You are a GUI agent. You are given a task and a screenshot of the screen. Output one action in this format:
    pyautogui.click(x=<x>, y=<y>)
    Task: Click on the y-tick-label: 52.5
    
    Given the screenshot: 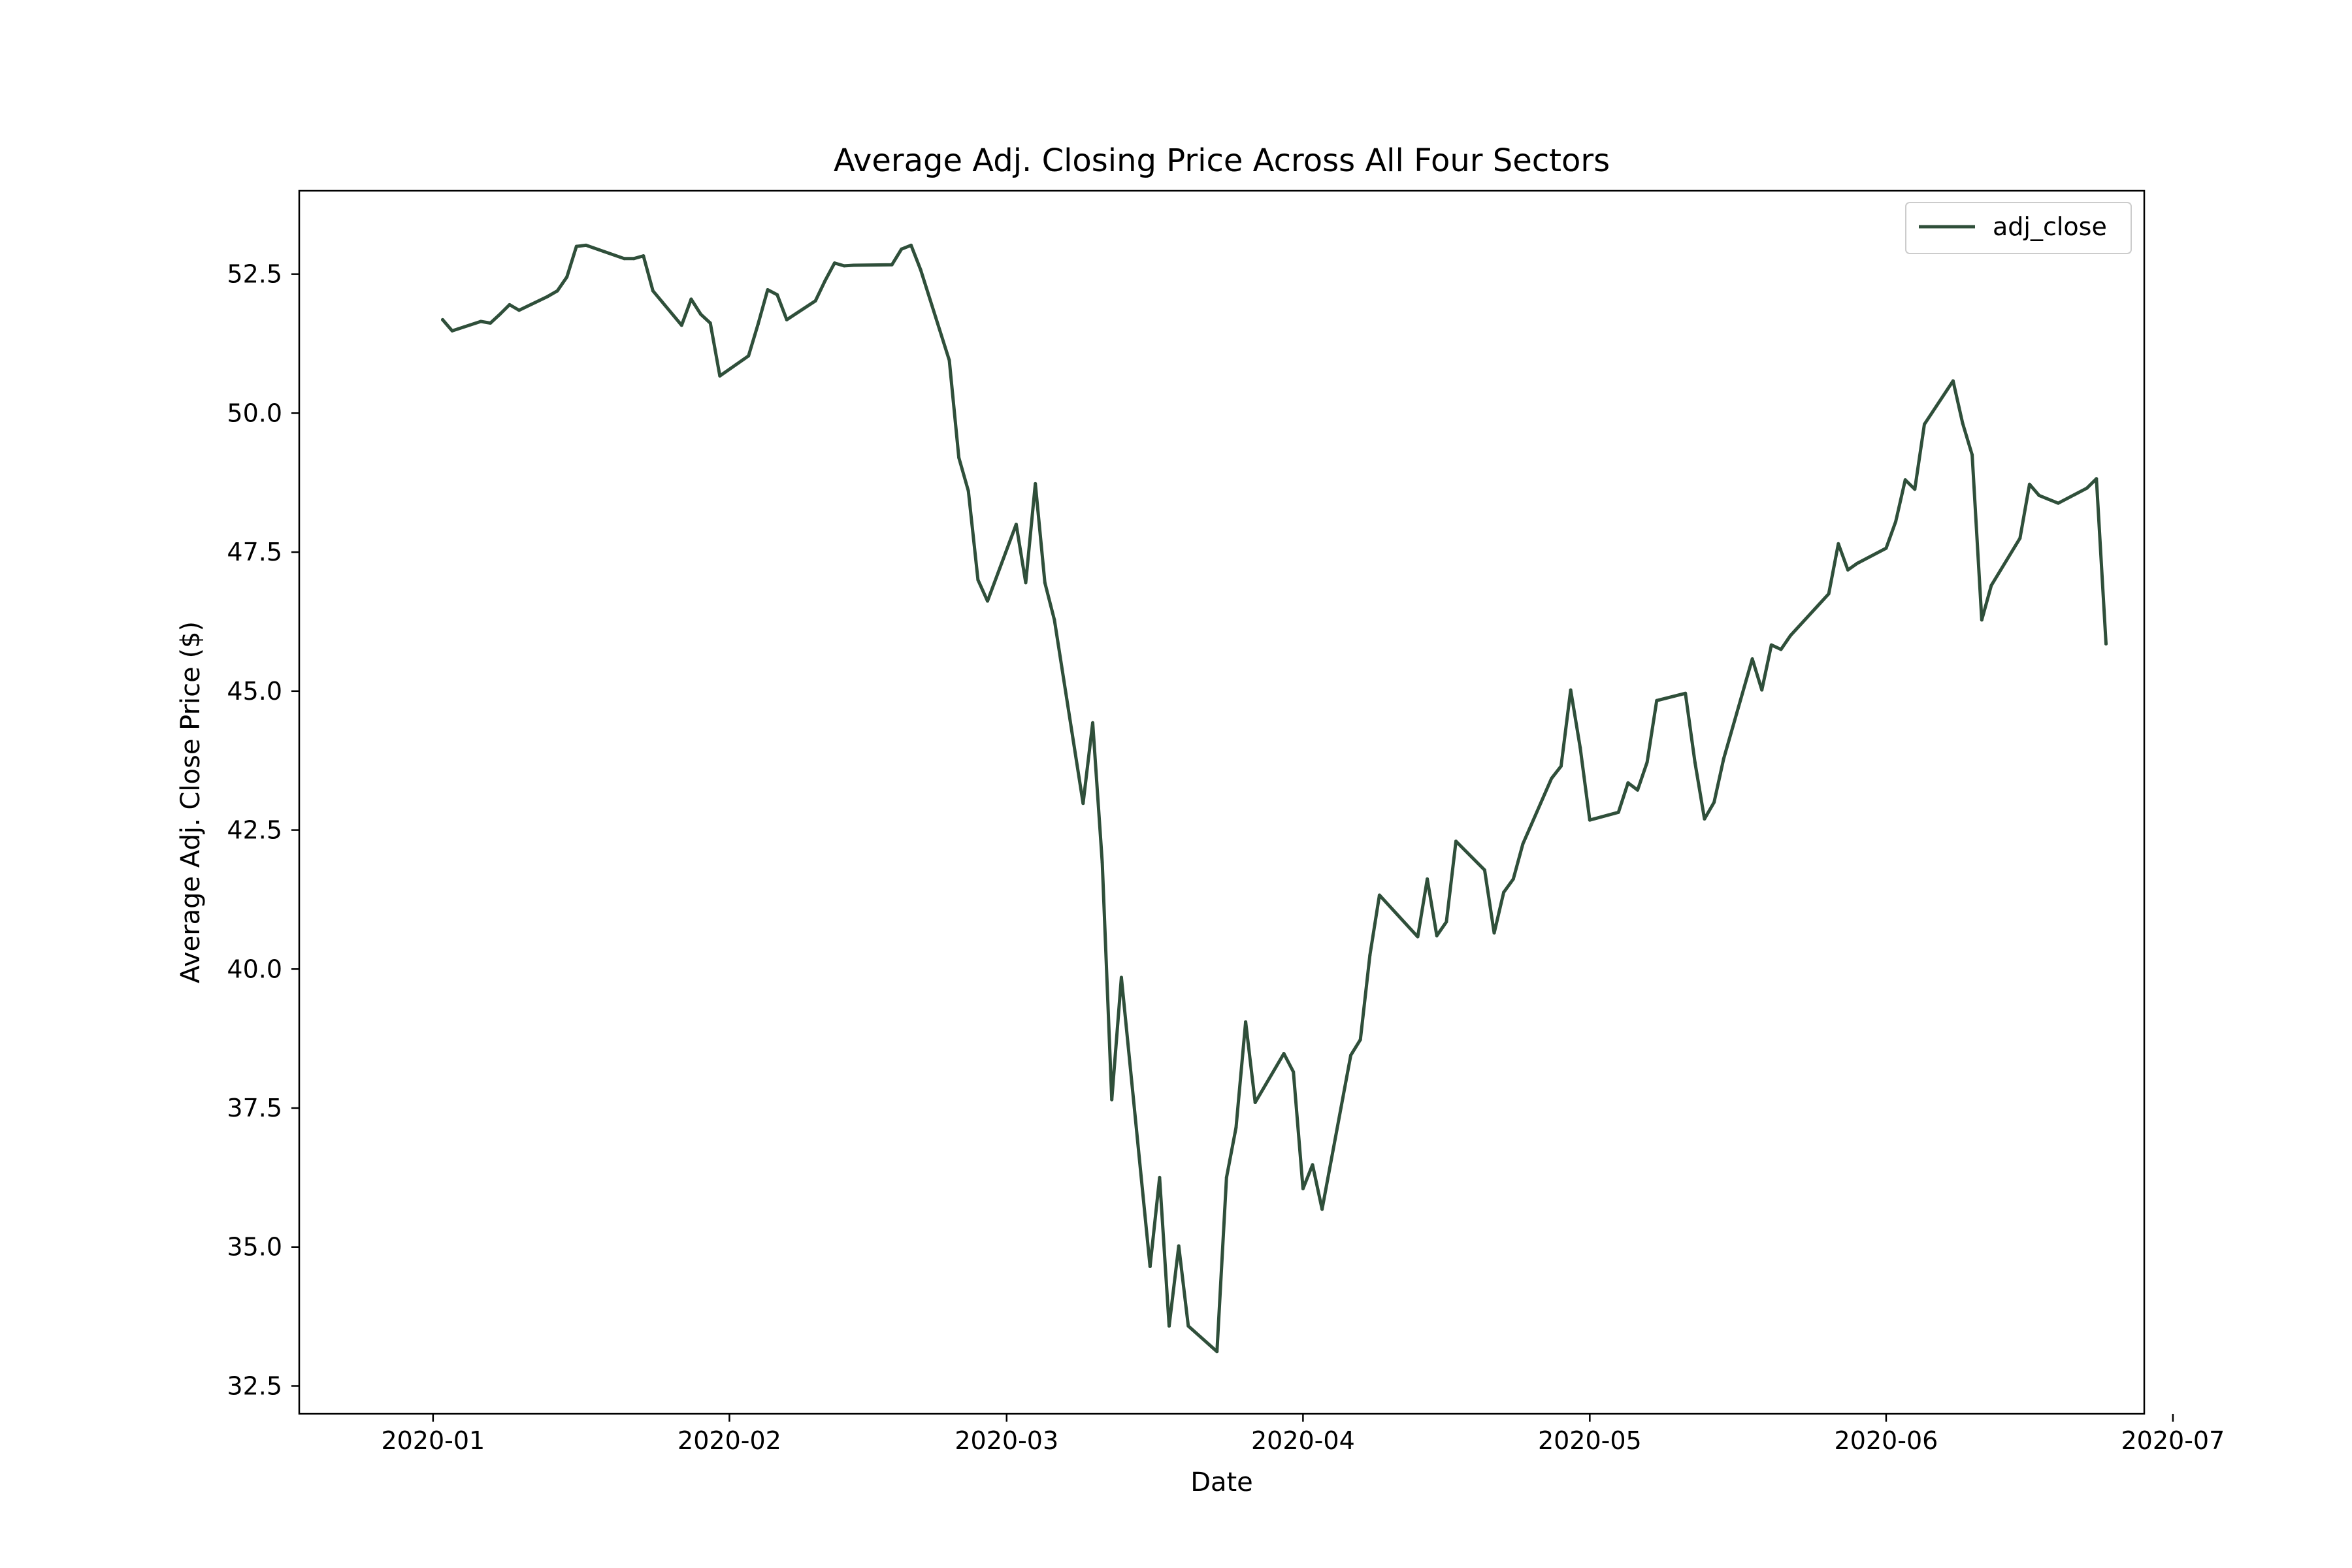 What is the action you would take?
    pyautogui.click(x=254, y=274)
    